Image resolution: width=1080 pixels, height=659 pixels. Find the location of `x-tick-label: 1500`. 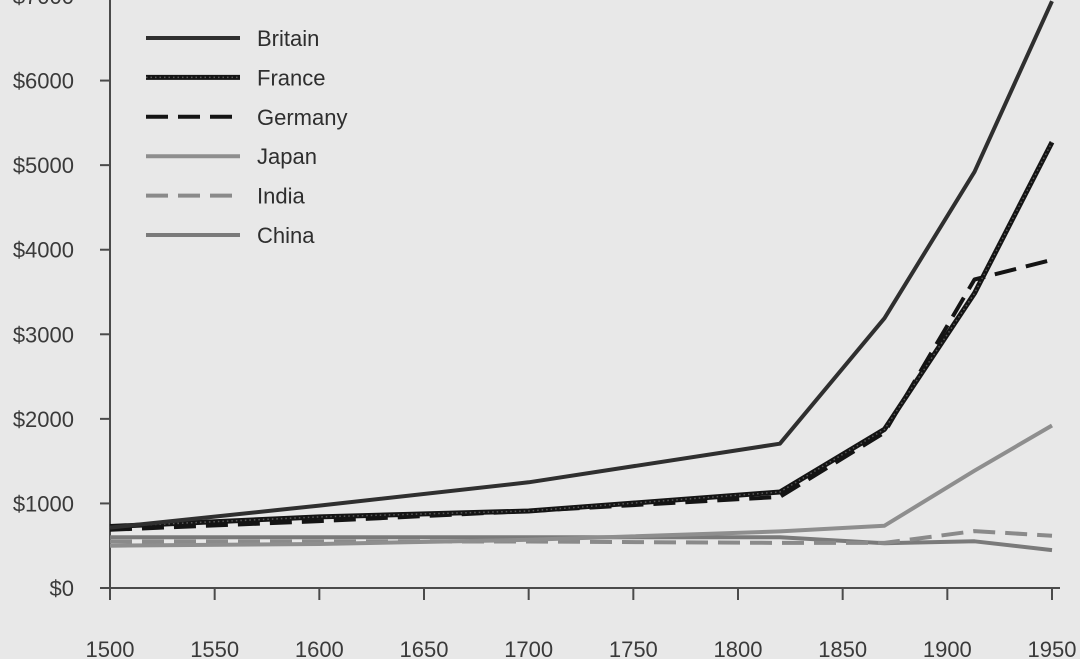

x-tick-label: 1500 is located at coordinates (110, 648).